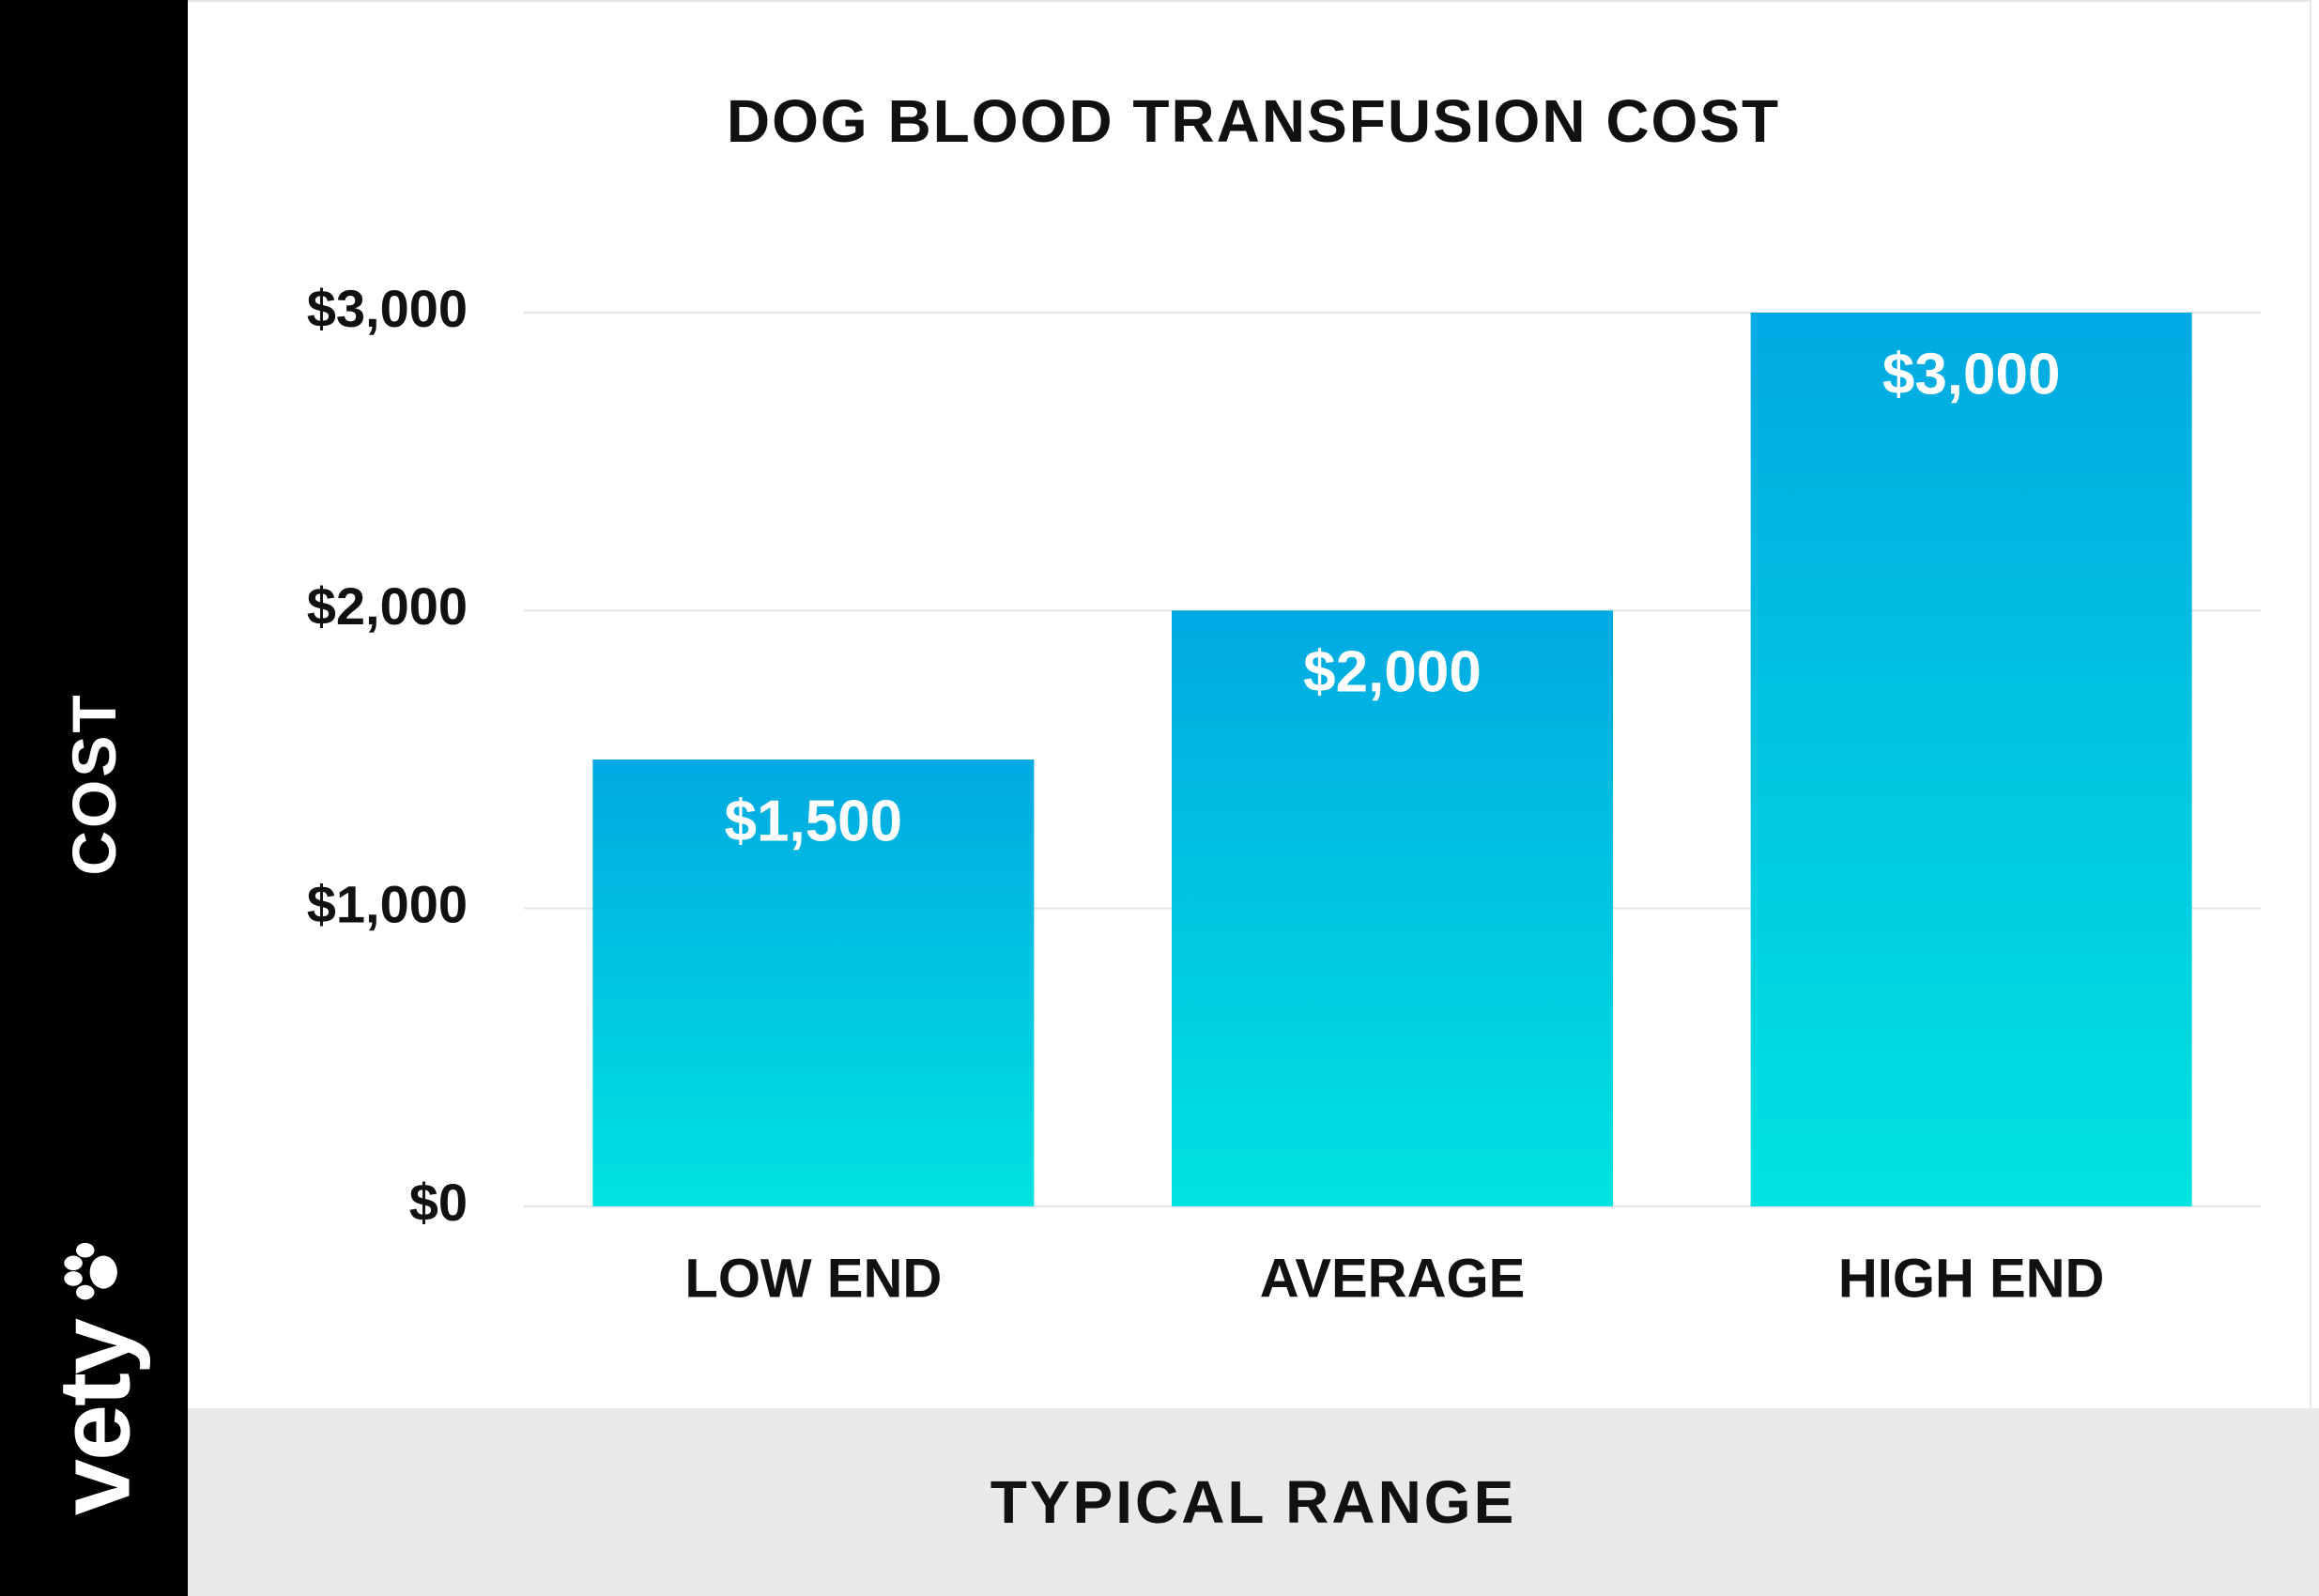  I want to click on x-category-label: HIGH END, so click(1972, 1278).